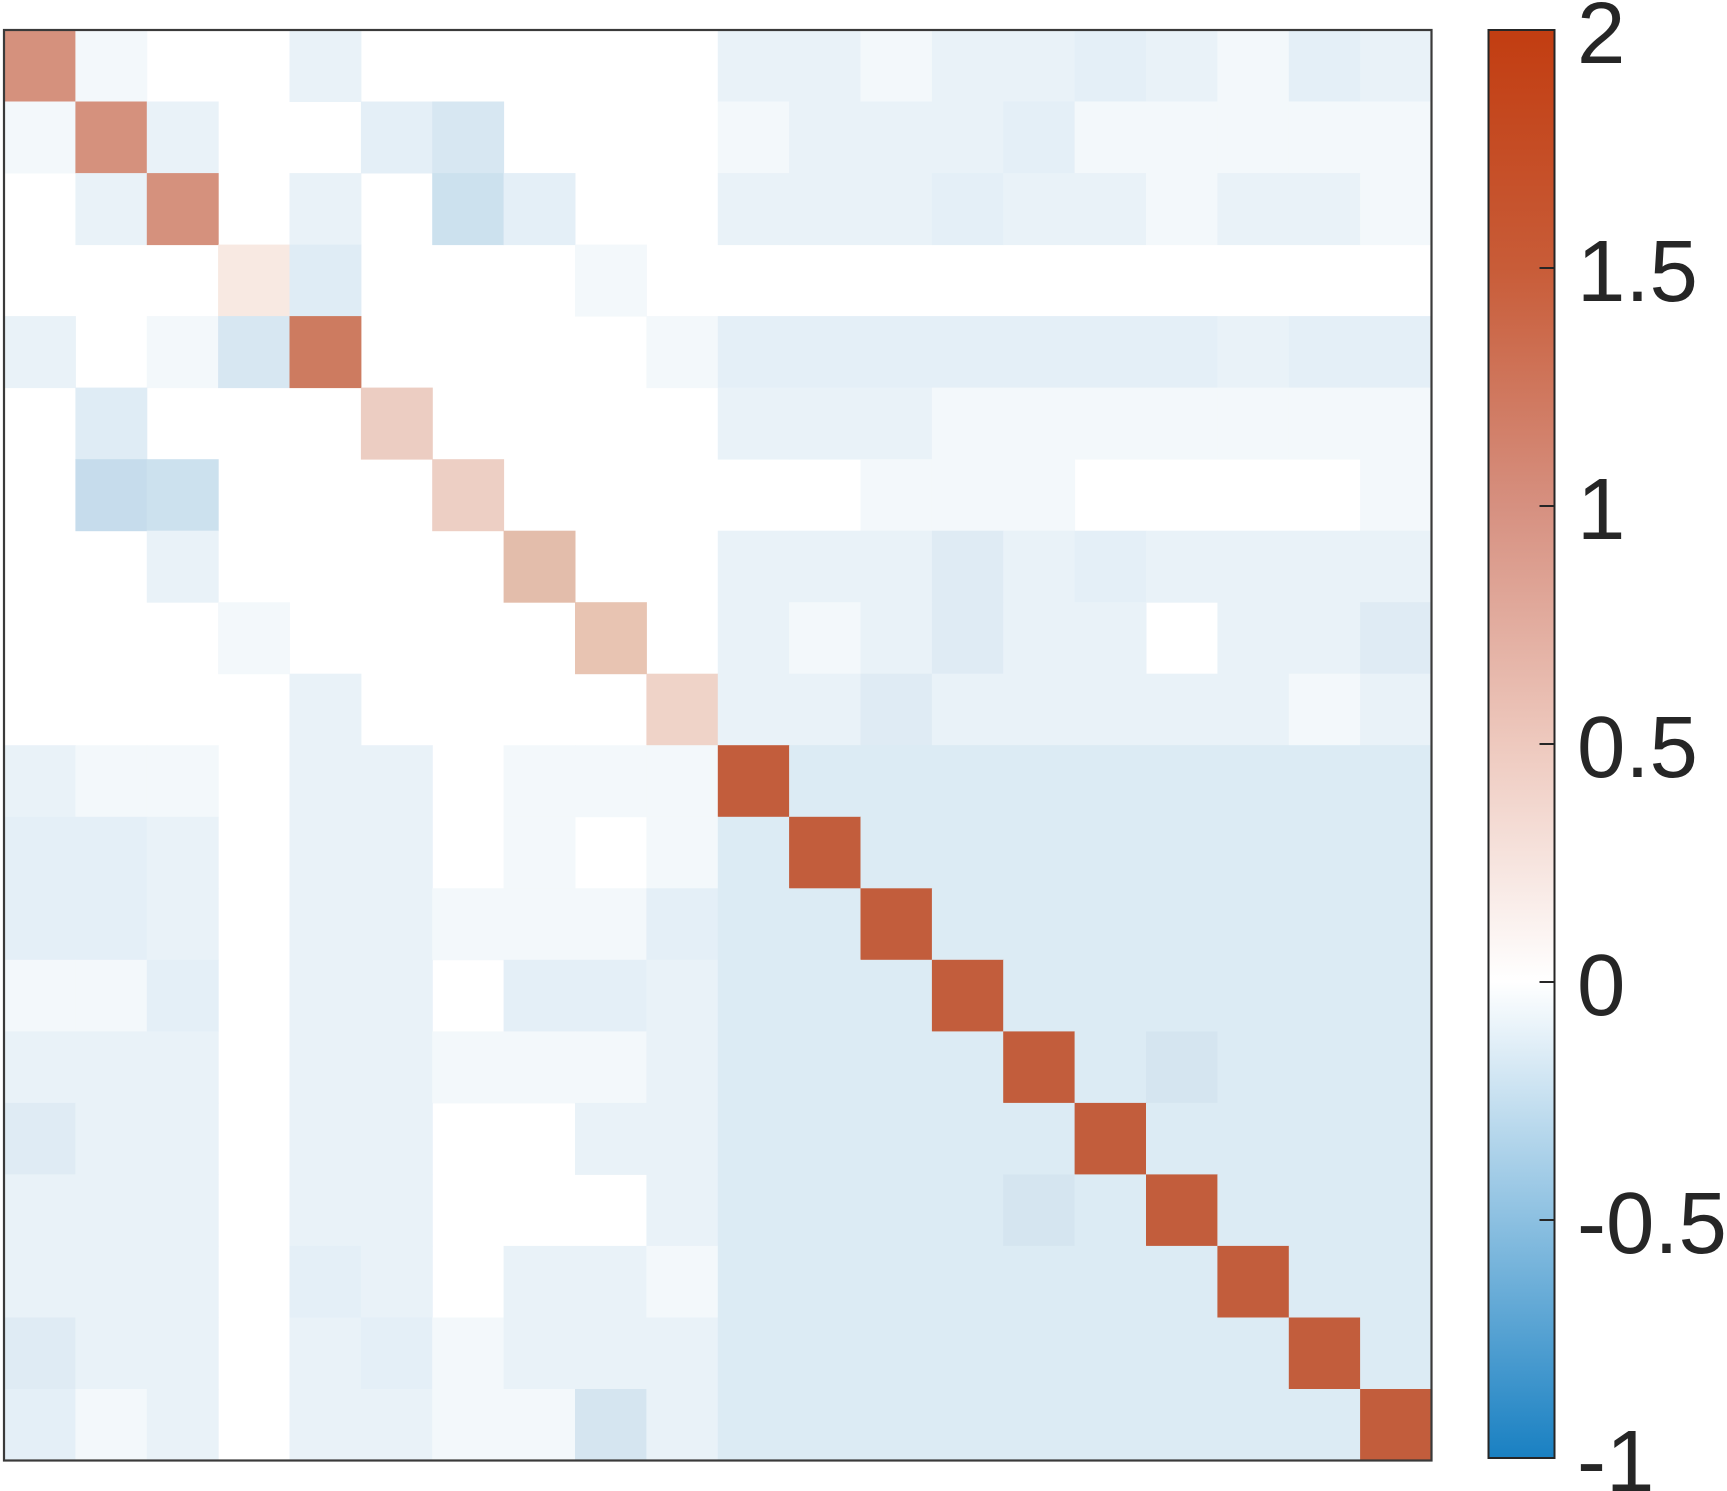 The height and width of the screenshot is (1491, 1727). What do you see at coordinates (1652, 1223) in the screenshot?
I see `svg-text: -0.5` at bounding box center [1652, 1223].